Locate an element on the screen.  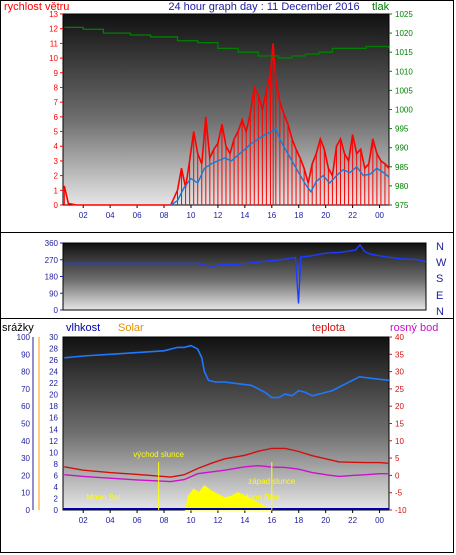
temperature-y-tick: -10 is located at coordinates (401, 510).